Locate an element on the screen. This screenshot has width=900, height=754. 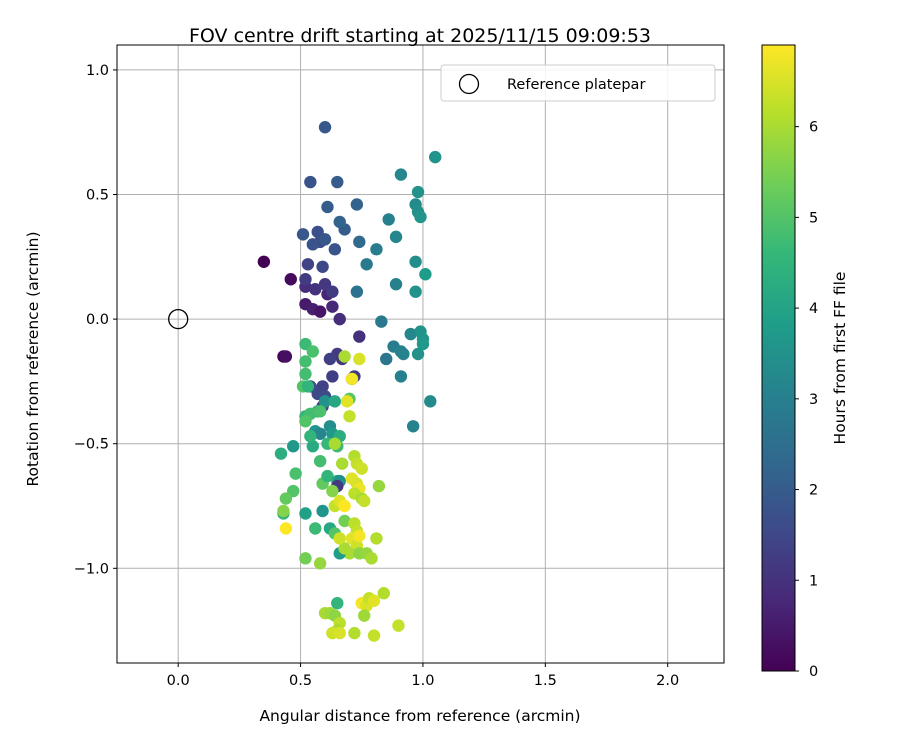
colorbar-tick-label: 5 is located at coordinates (813, 218).